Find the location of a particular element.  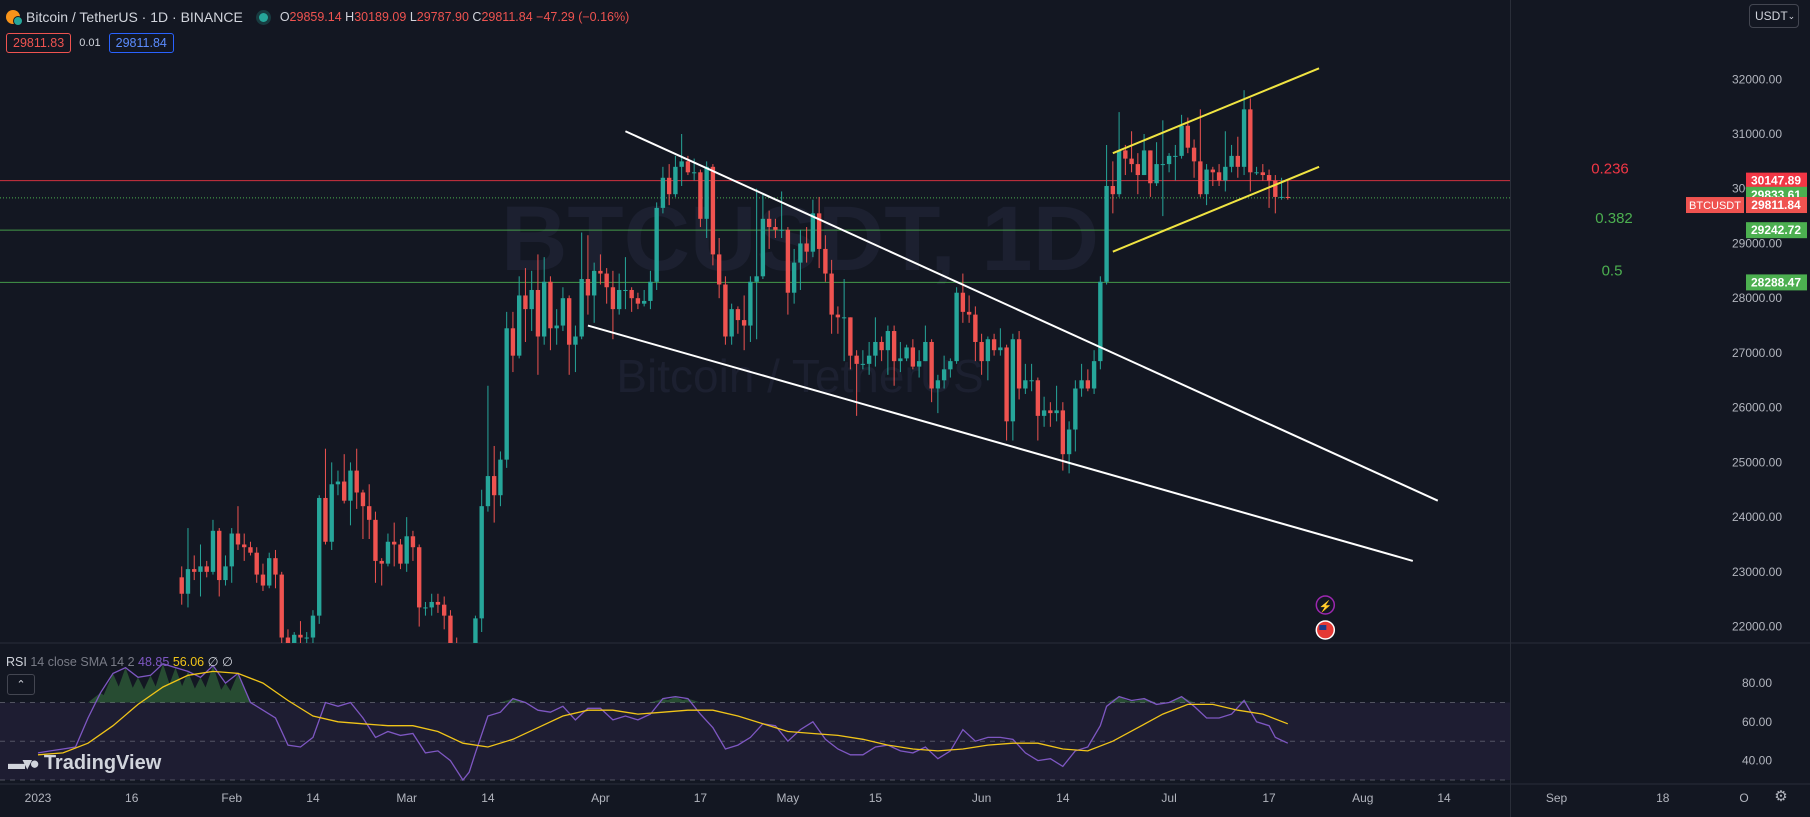

rsi-overbought-fill is located at coordinates (672, 683).